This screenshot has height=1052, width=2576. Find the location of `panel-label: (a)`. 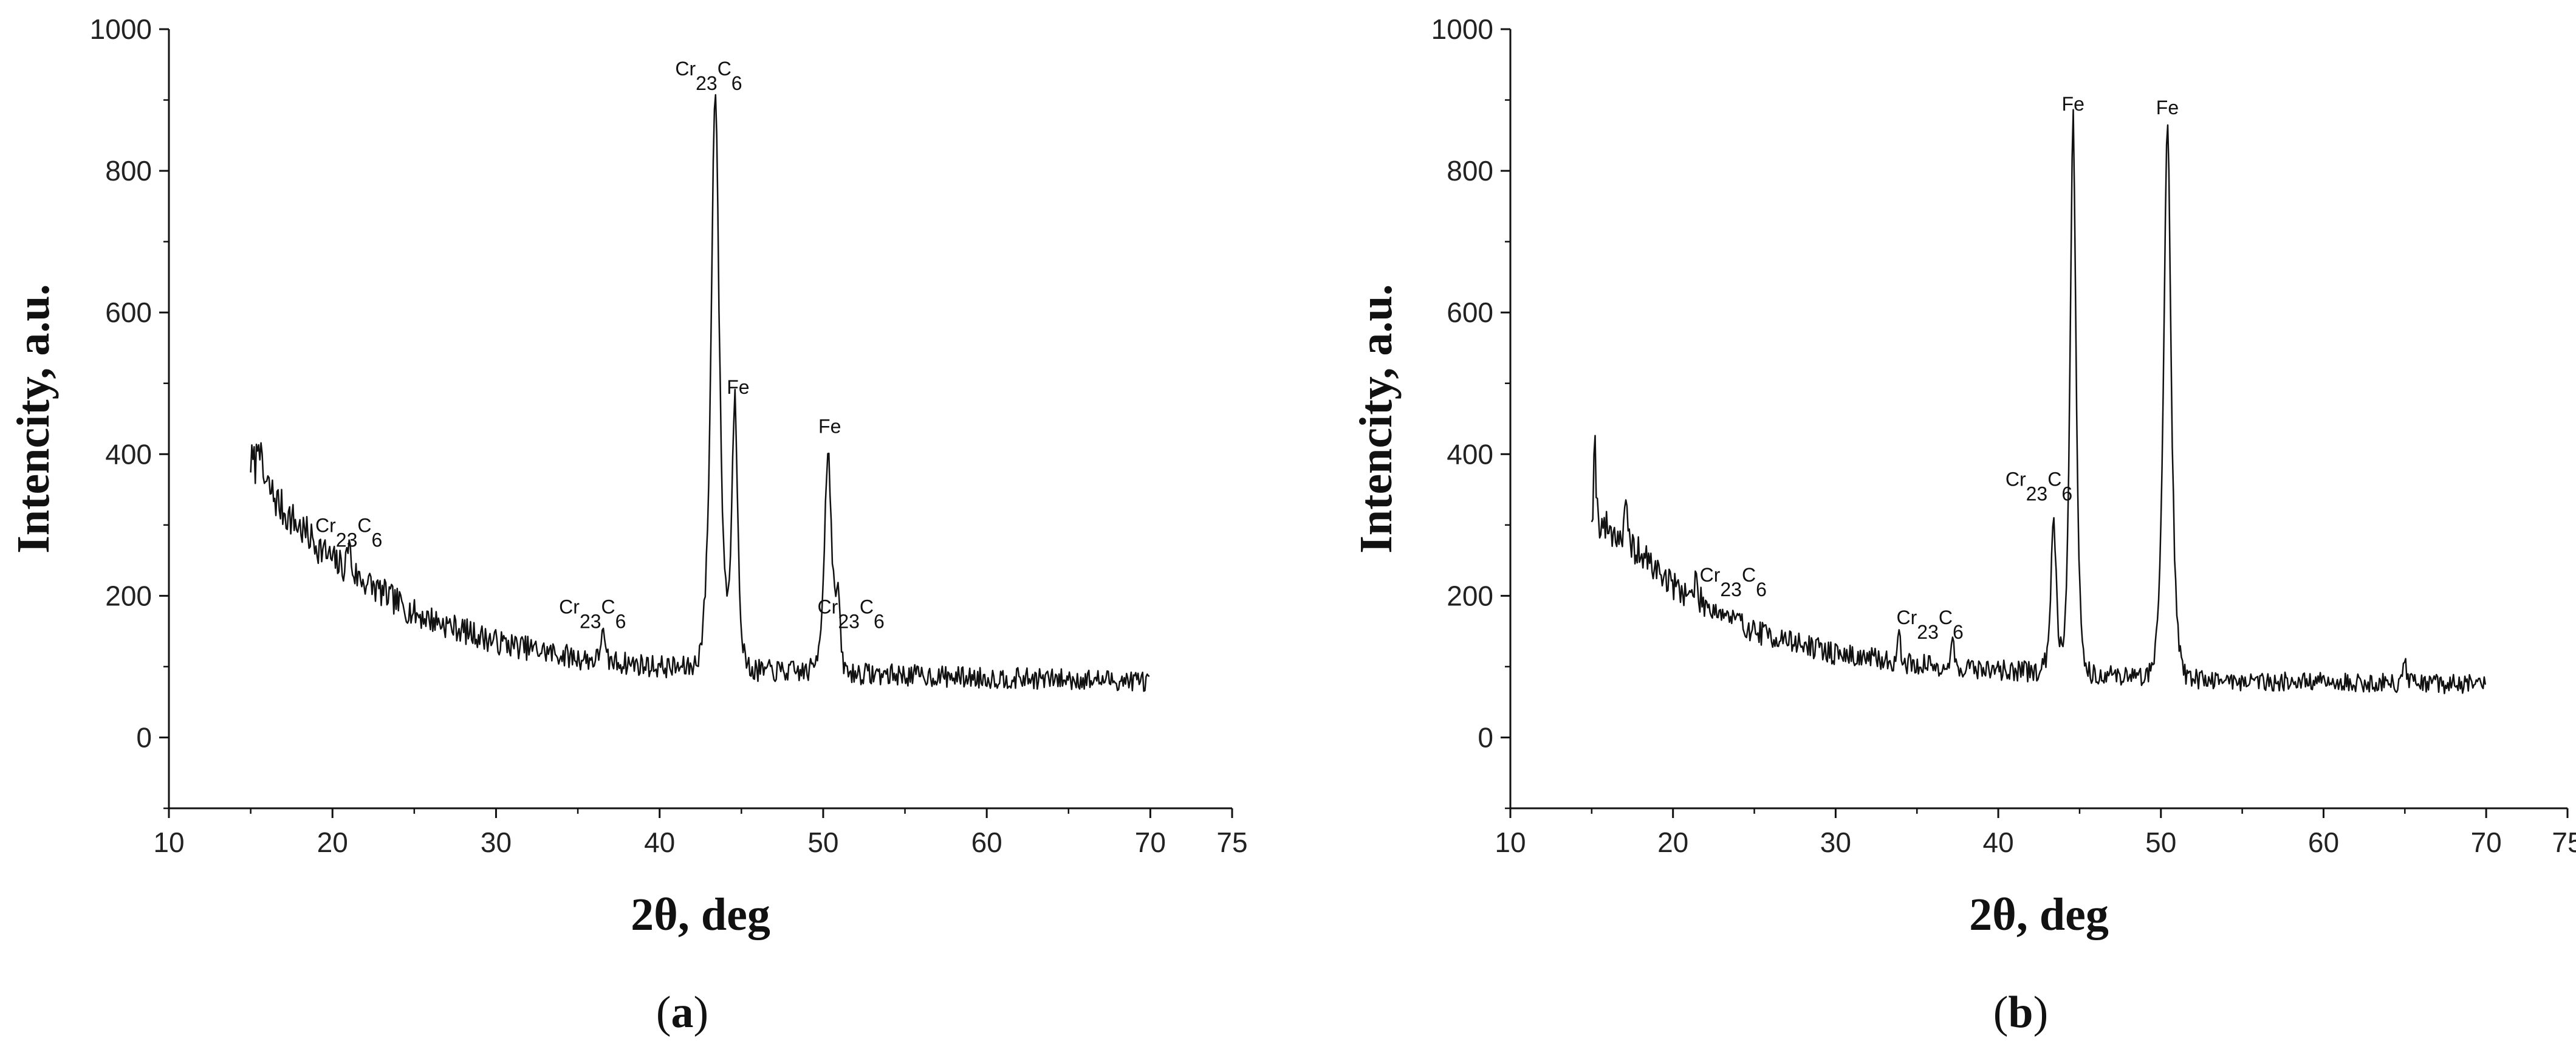

panel-label: (a) is located at coordinates (682, 1012).